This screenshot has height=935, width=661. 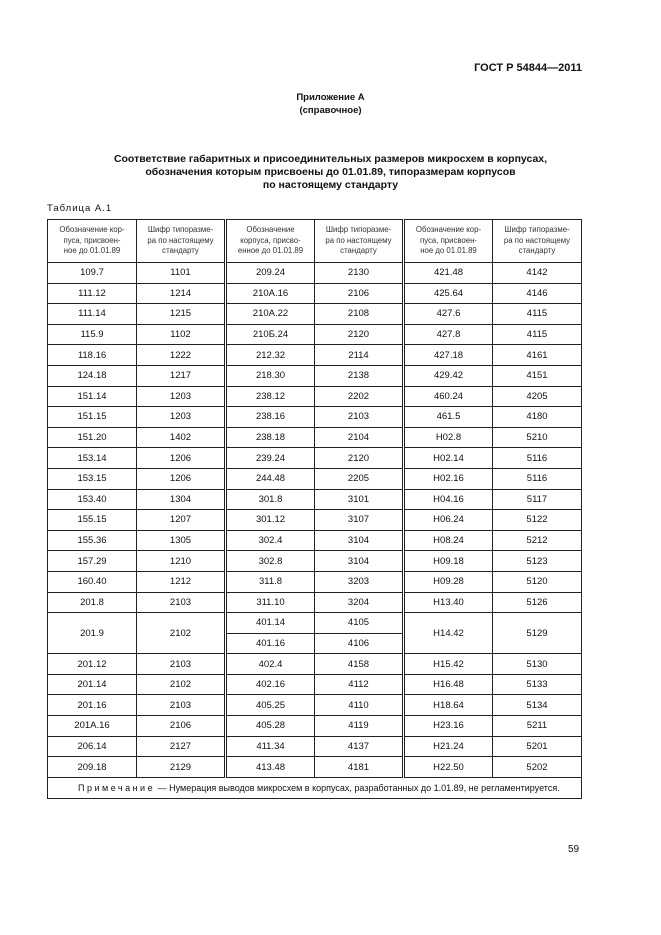 I want to click on caption: Таблица А.1, so click(x=80, y=208).